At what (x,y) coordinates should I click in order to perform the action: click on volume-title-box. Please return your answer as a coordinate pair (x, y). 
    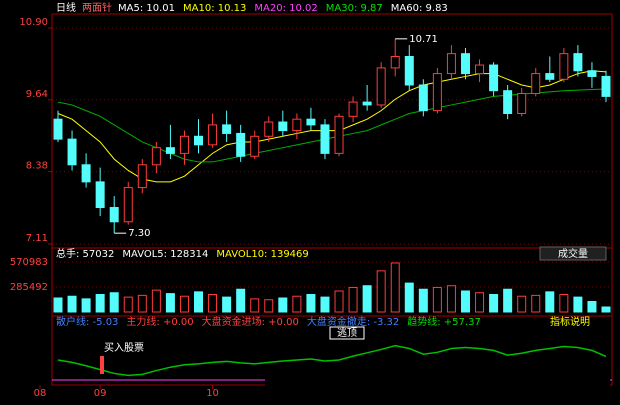
    Looking at the image, I should click on (573, 253).